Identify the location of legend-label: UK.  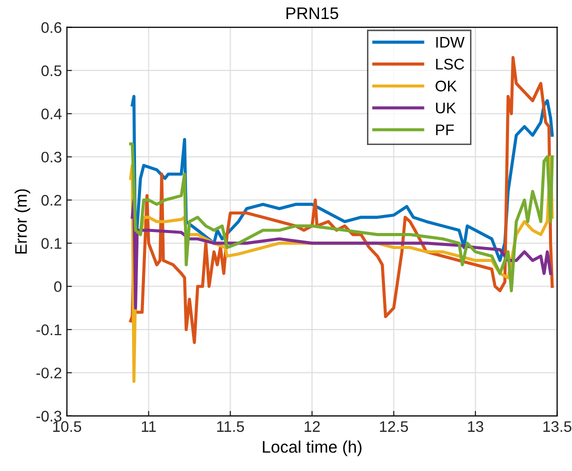
(446, 108).